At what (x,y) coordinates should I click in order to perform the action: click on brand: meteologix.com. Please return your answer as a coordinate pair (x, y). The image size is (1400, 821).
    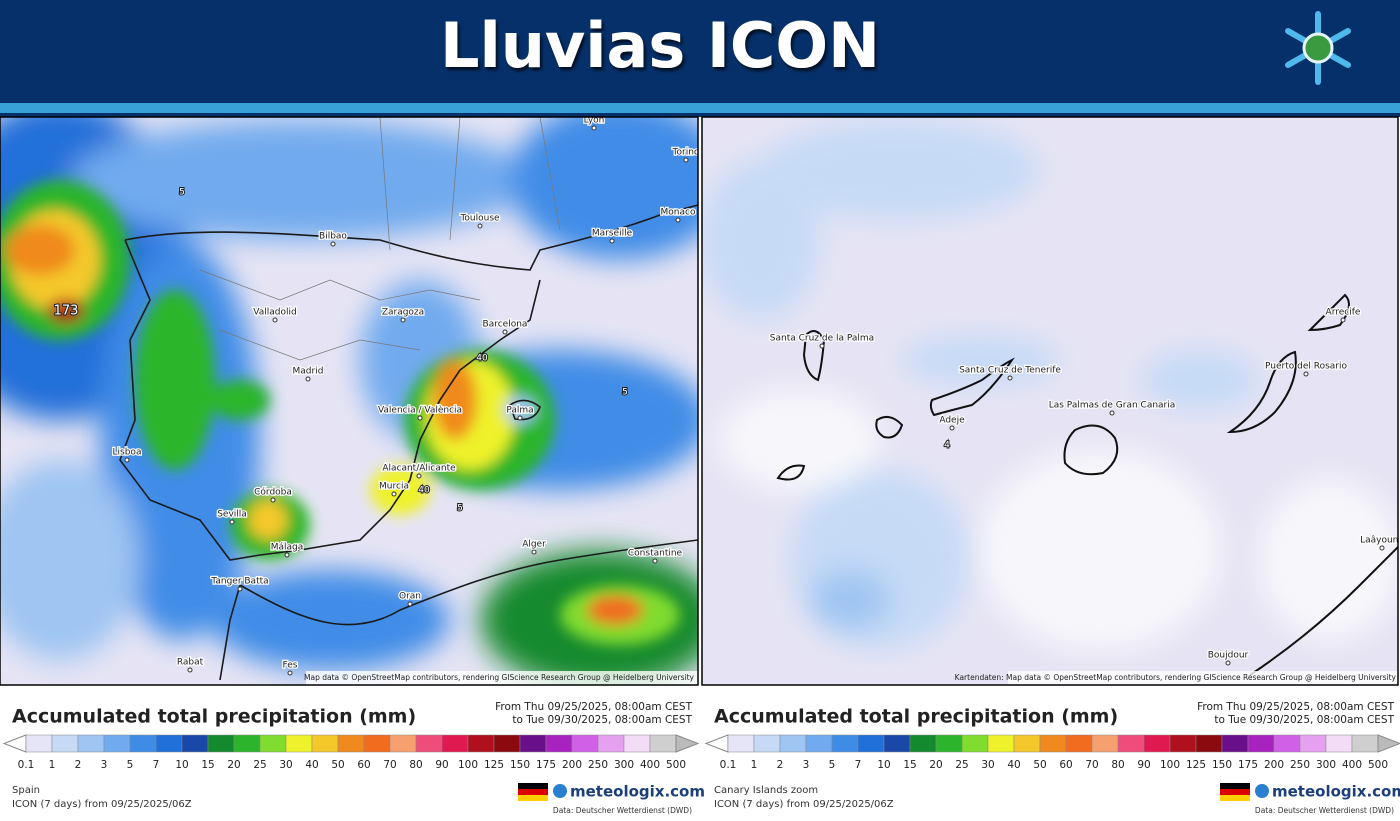
    Looking at the image, I should click on (637, 792).